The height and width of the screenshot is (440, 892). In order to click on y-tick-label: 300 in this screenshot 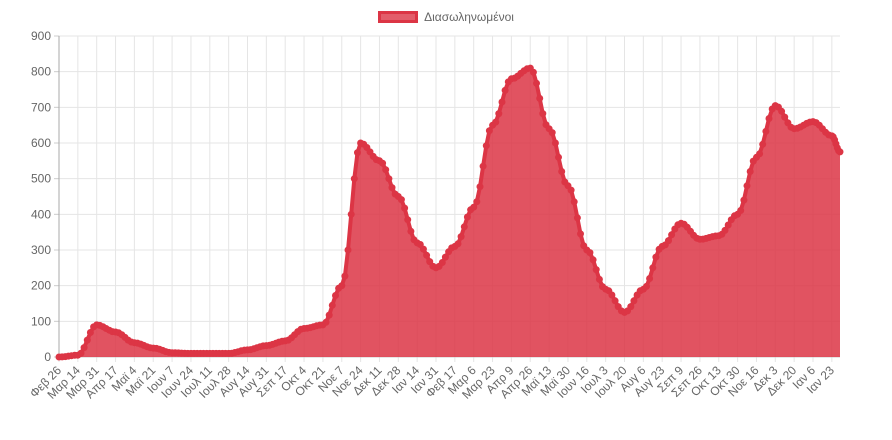, I will do `click(41, 250)`.